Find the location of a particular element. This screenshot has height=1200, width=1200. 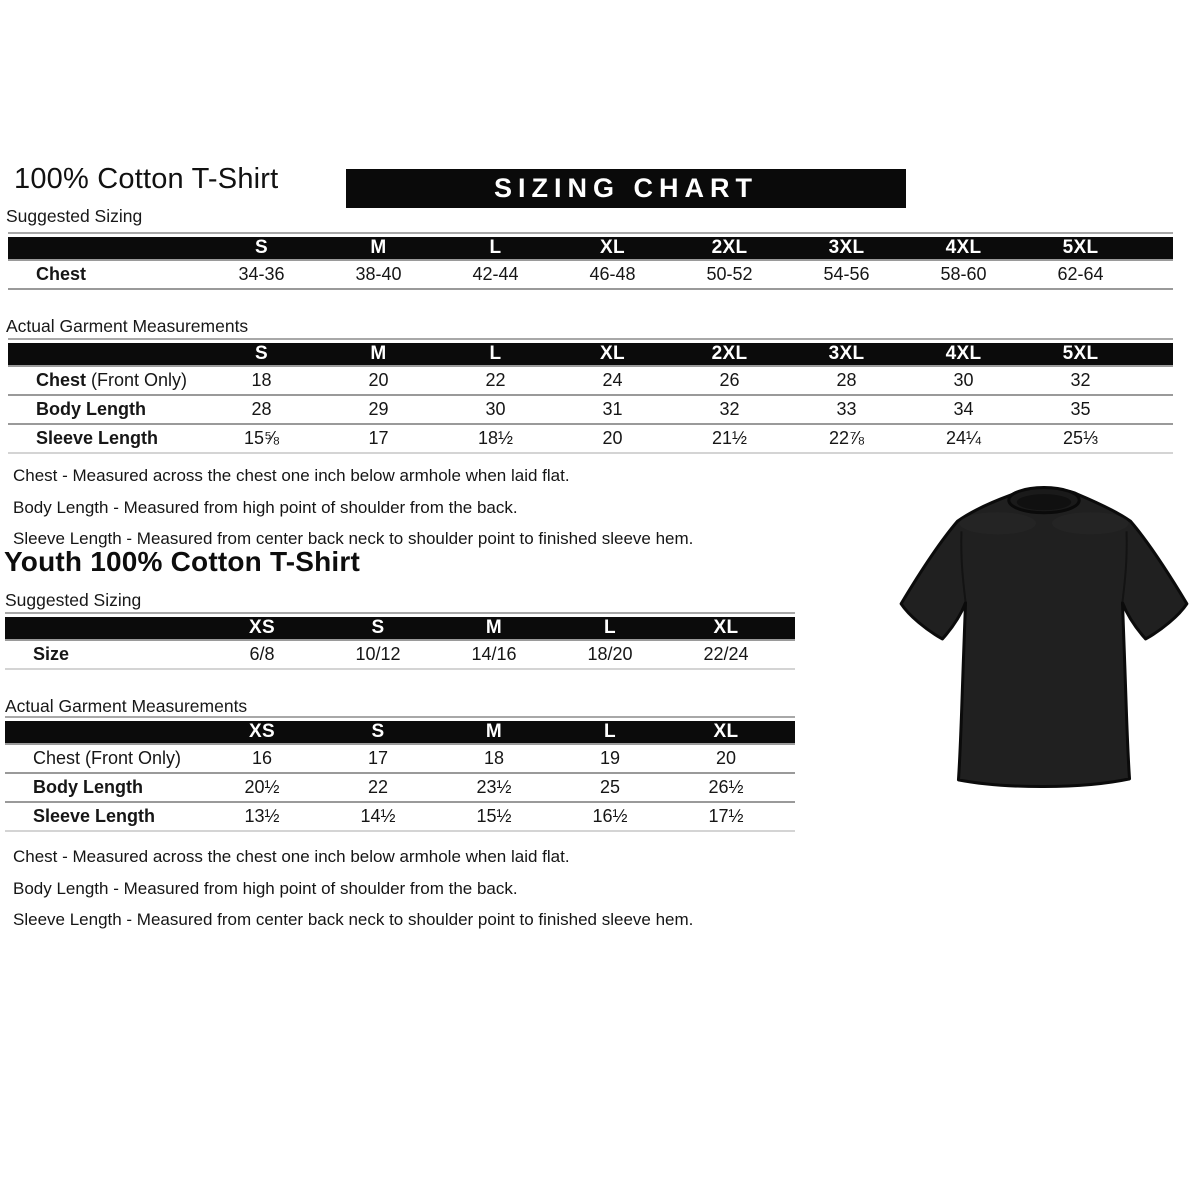

size-col-header: 4XL is located at coordinates (963, 249).